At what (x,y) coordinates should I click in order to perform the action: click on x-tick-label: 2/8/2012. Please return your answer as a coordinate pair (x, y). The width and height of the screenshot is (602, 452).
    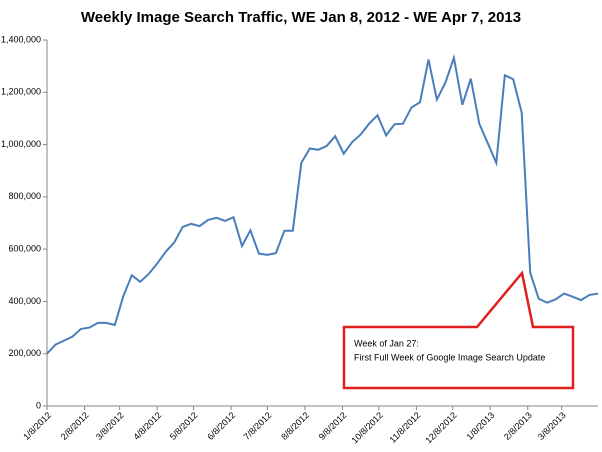
    Looking at the image, I should click on (75, 426).